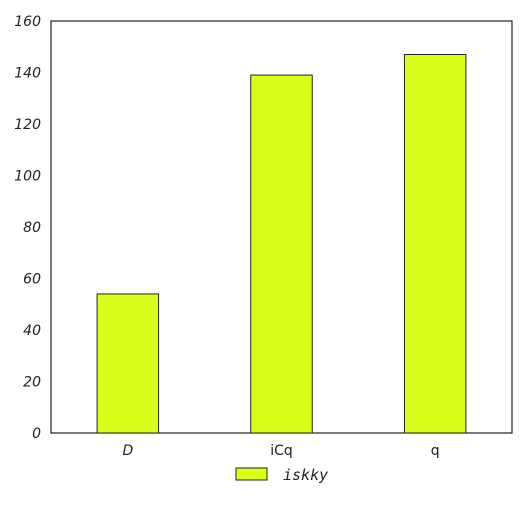 The image size is (525, 525). What do you see at coordinates (27, 74) in the screenshot?
I see `y-tick-label: 140` at bounding box center [27, 74].